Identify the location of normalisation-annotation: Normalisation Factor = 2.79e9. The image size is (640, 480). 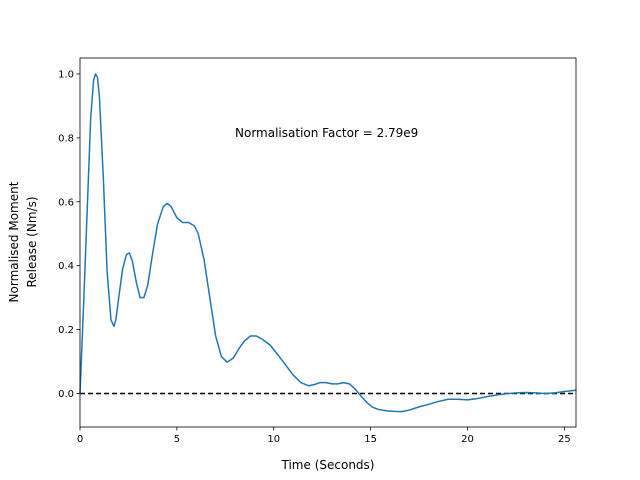
(326, 133).